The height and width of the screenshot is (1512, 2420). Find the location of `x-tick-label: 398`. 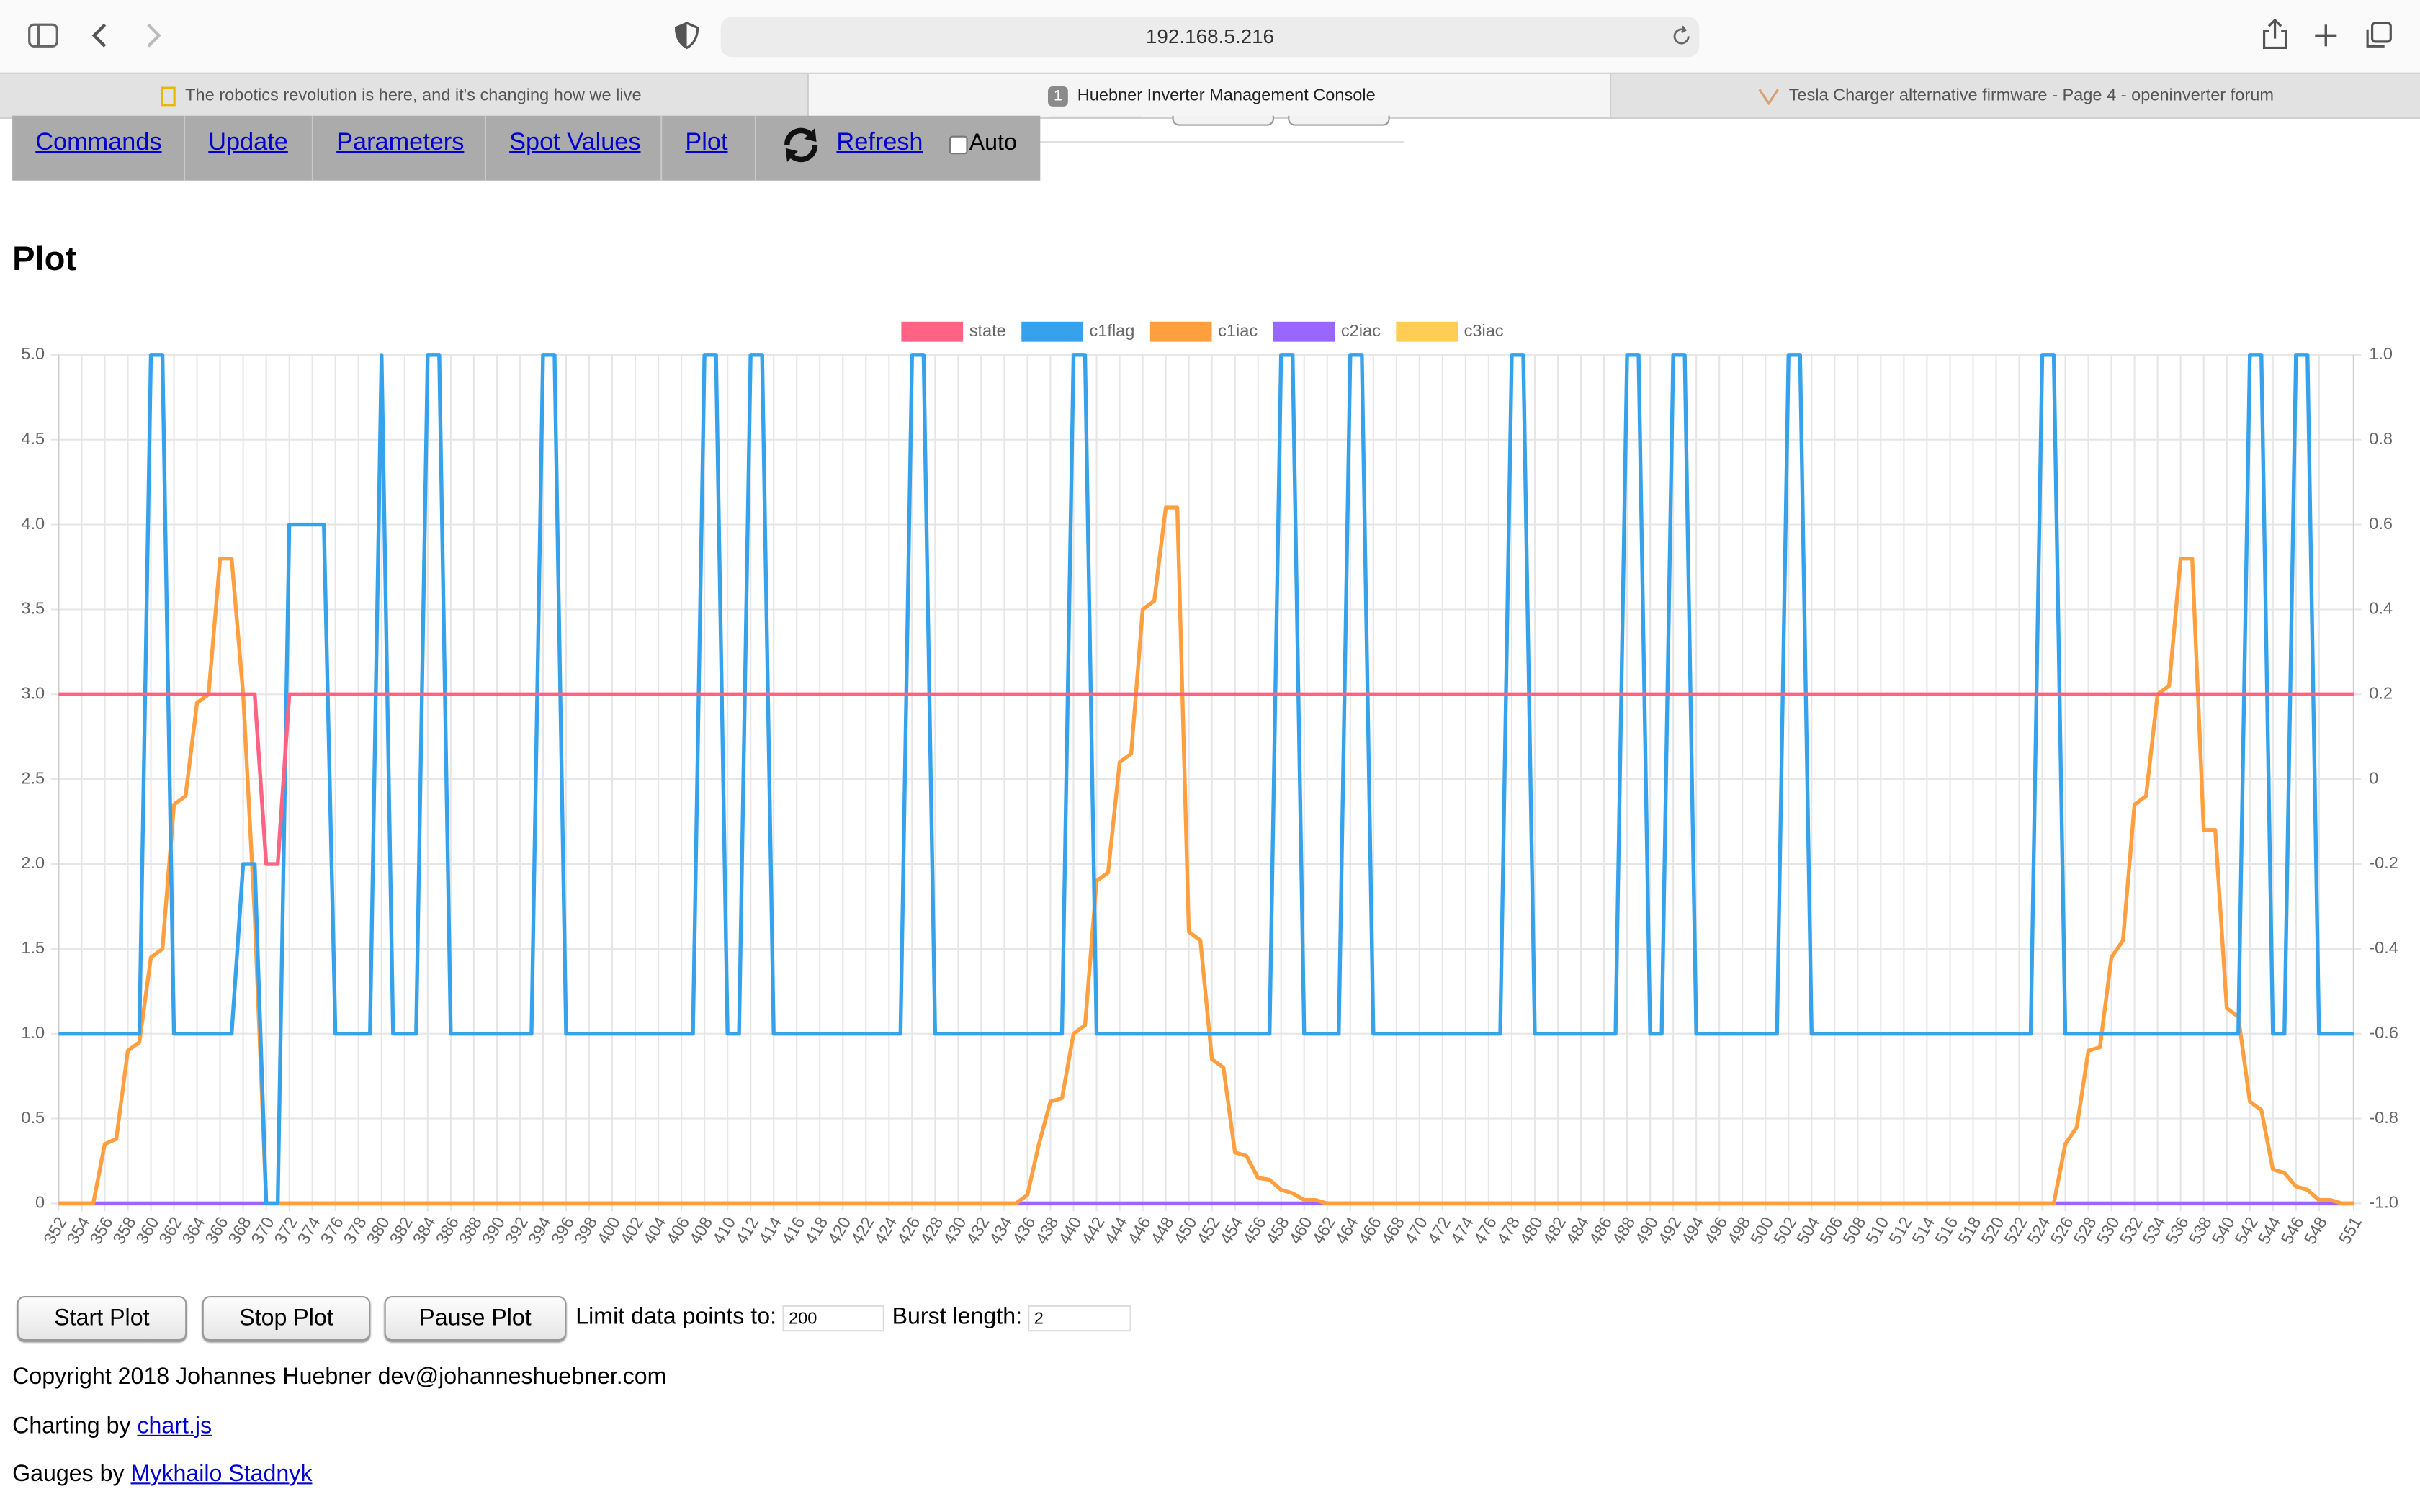

x-tick-label: 398 is located at coordinates (585, 1230).